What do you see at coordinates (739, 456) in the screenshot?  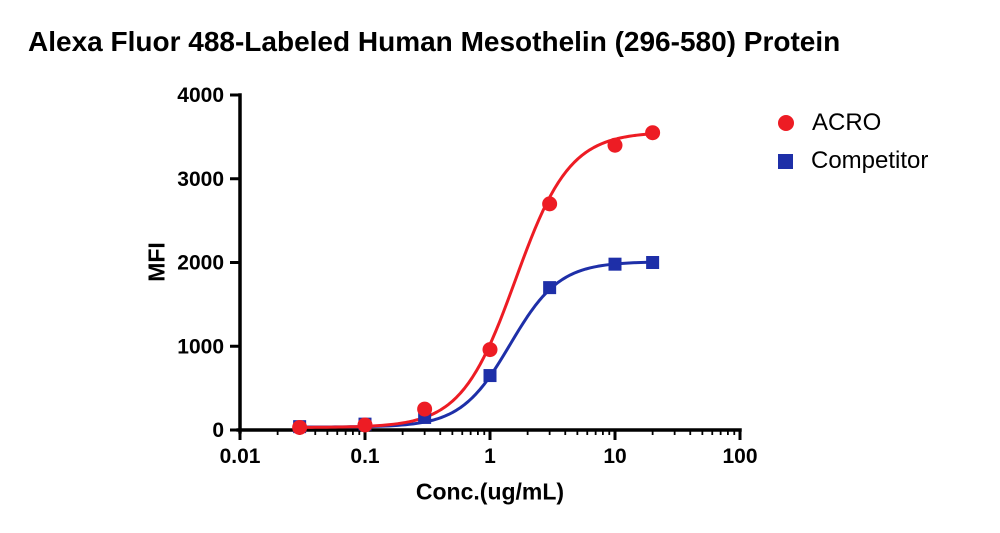 I see `svg-text: 100` at bounding box center [739, 456].